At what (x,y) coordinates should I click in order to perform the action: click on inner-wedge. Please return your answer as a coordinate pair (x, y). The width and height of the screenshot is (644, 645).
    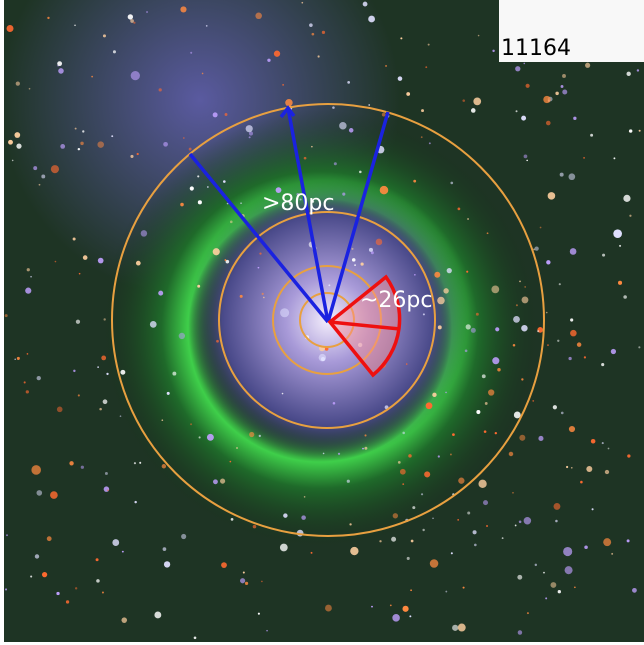
    Looking at the image, I should click on (364, 326).